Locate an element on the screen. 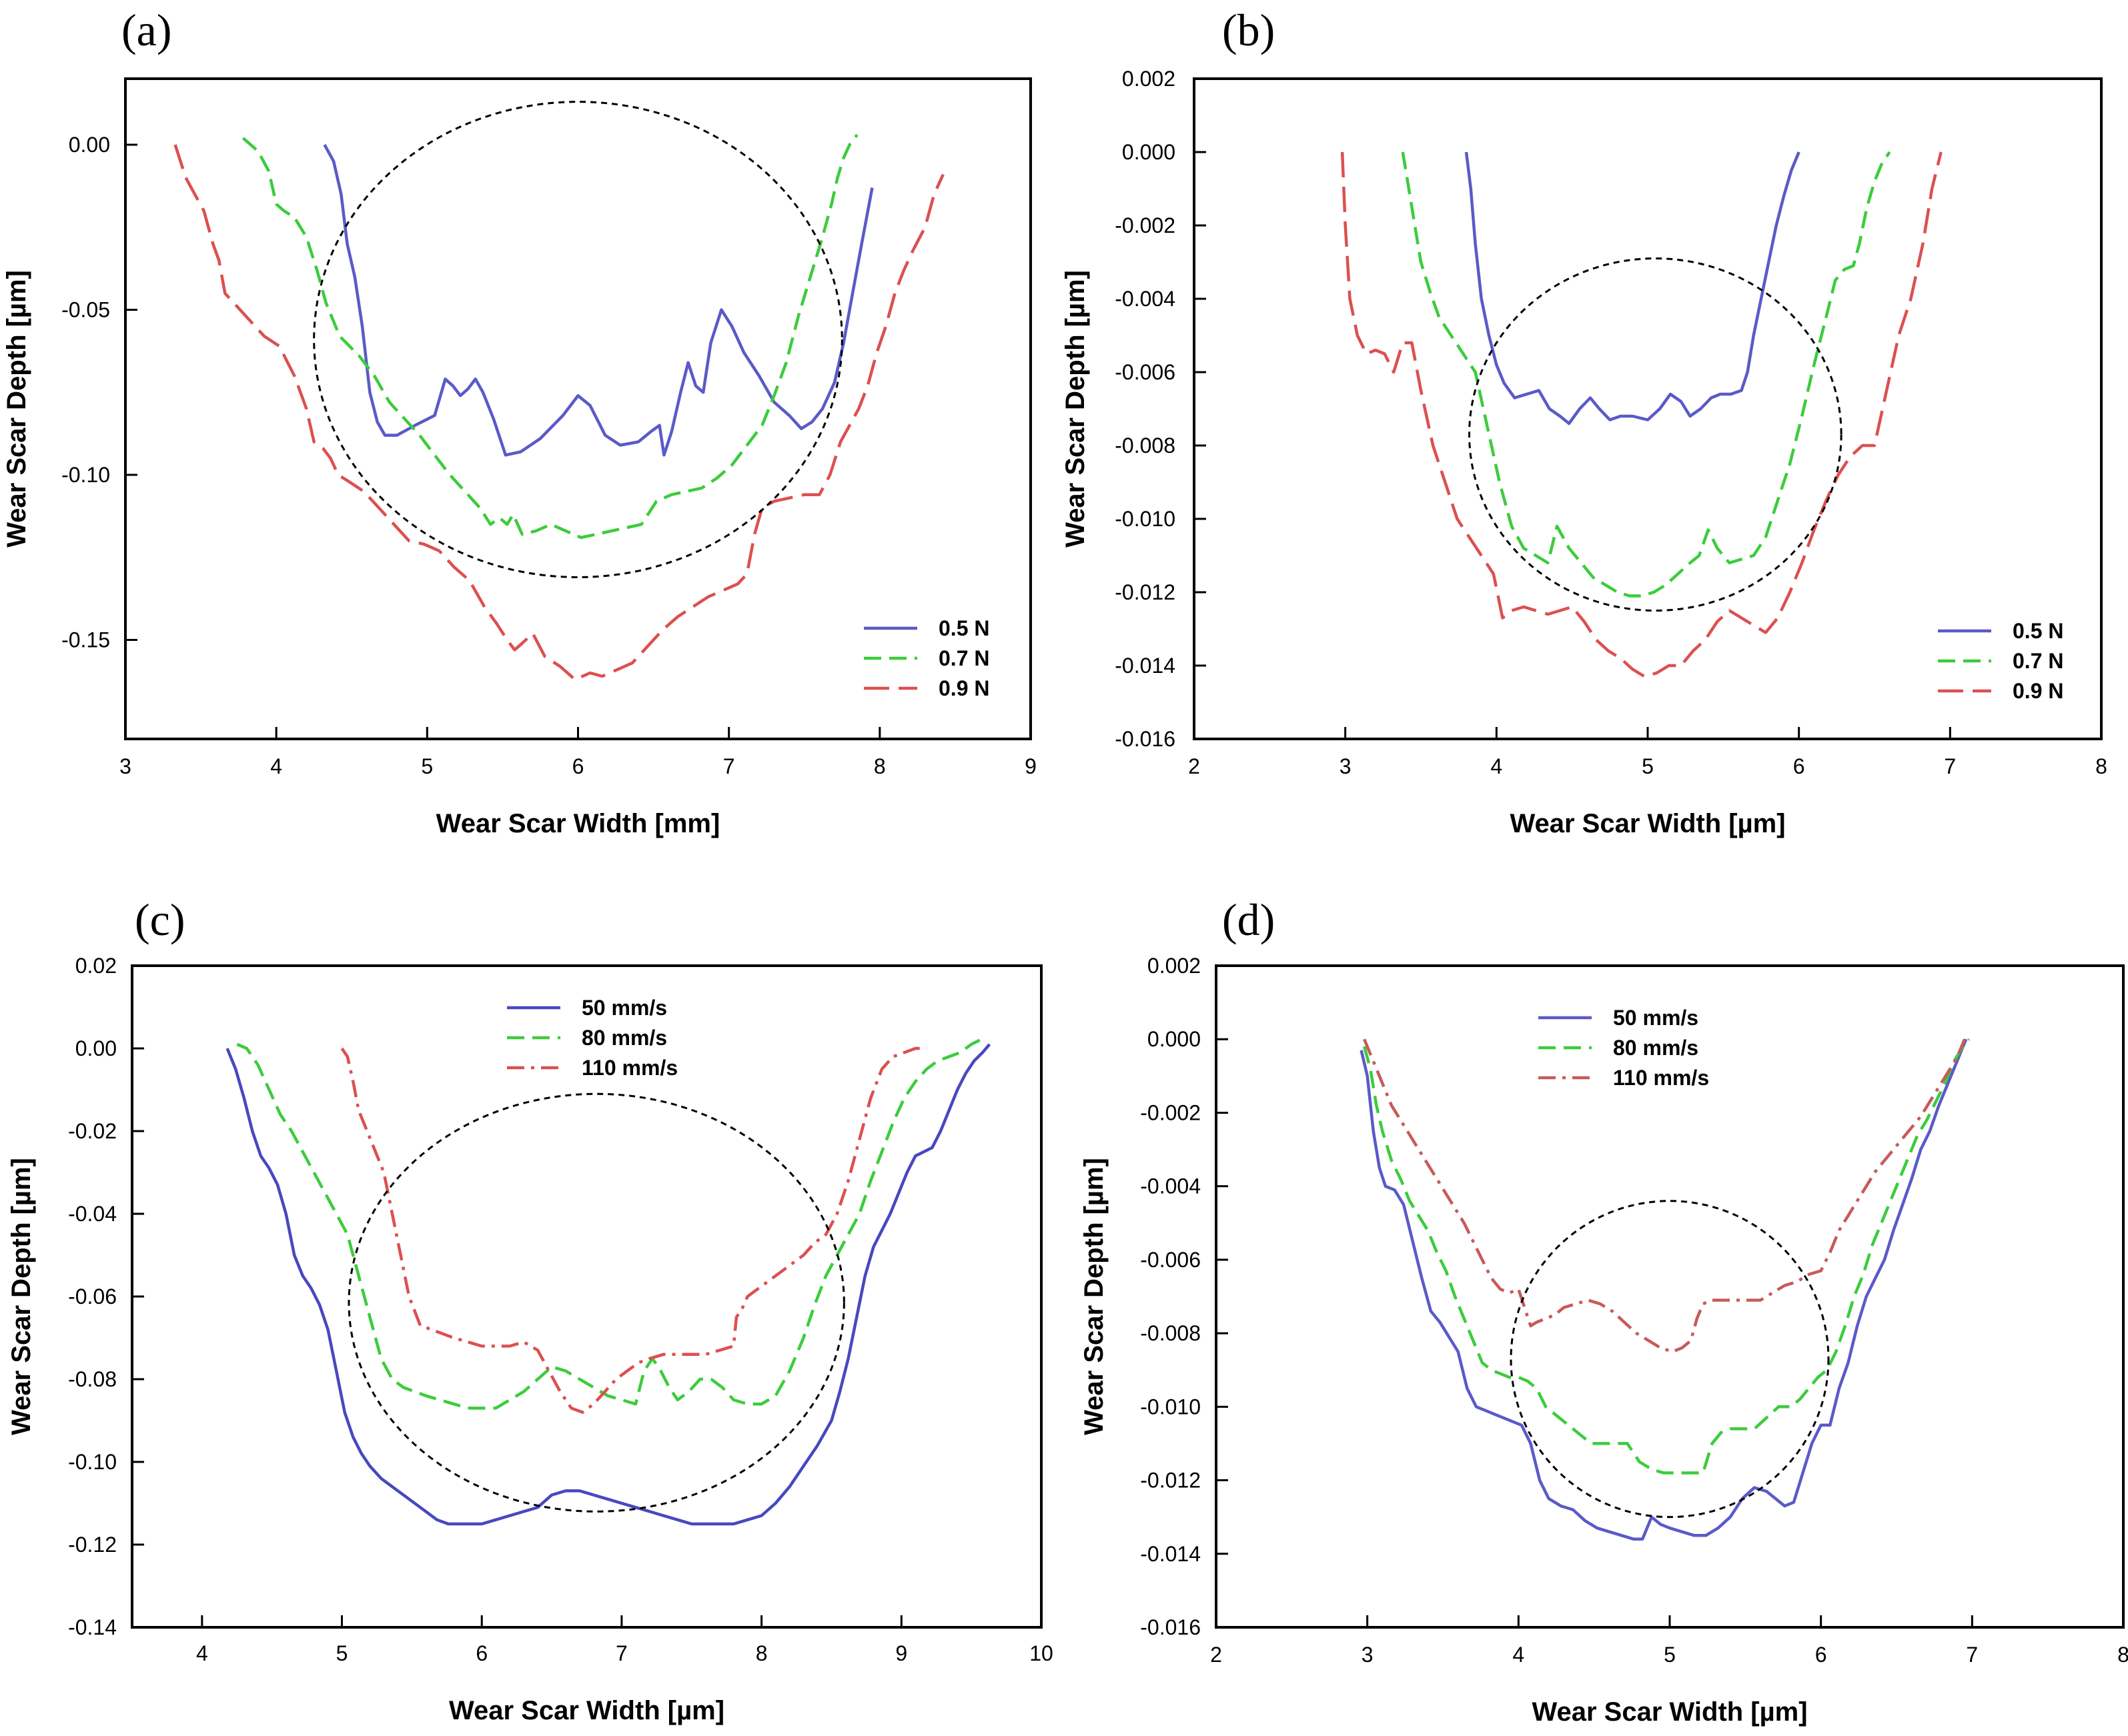 Image resolution: width=2128 pixels, height=1736 pixels. x-axis-title: Wear Scar Width [mm] is located at coordinates (578, 823).